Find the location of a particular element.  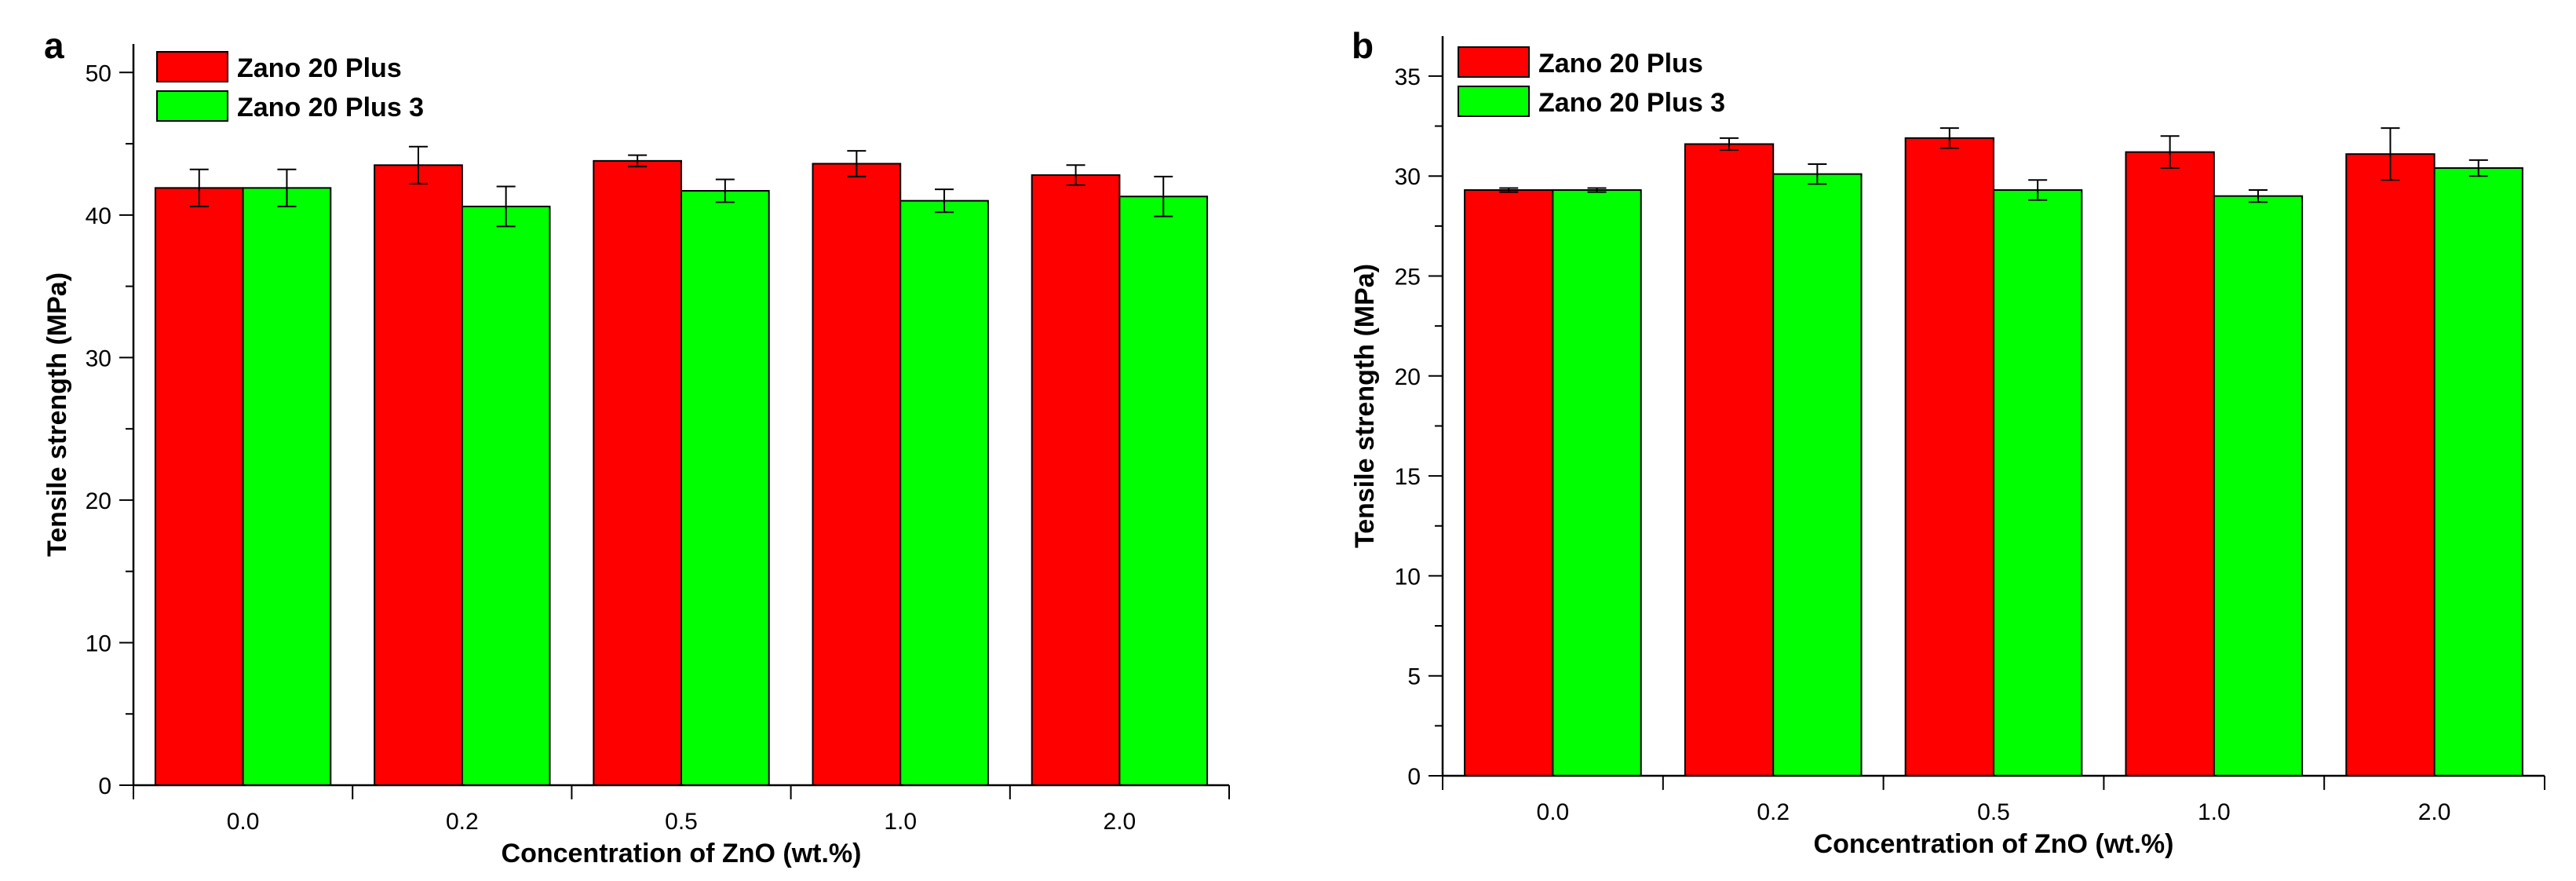

y-tick-label: 25 is located at coordinates (1408, 278).